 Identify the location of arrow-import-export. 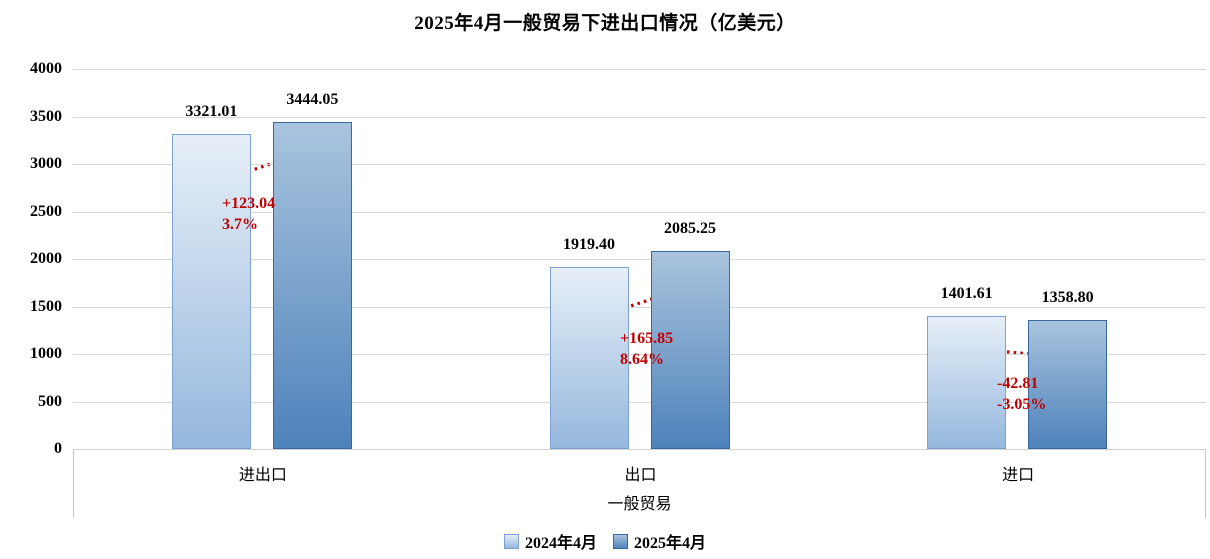
(257, 168).